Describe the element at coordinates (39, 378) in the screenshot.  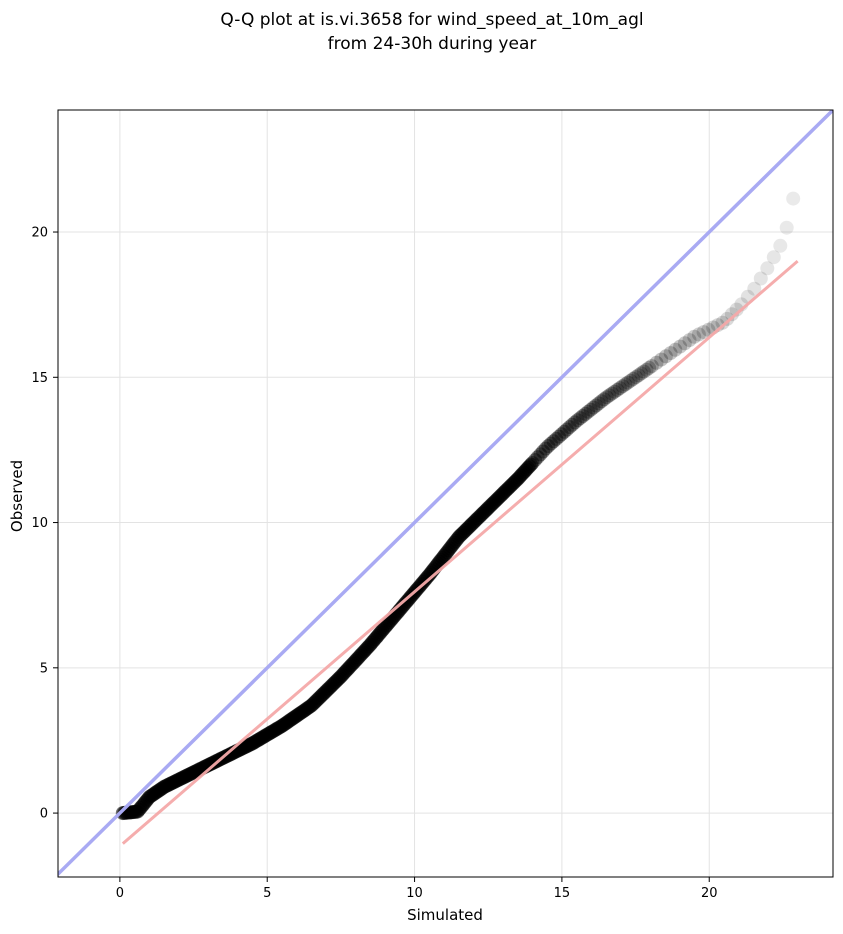
I see `y-tick-label: 15` at that location.